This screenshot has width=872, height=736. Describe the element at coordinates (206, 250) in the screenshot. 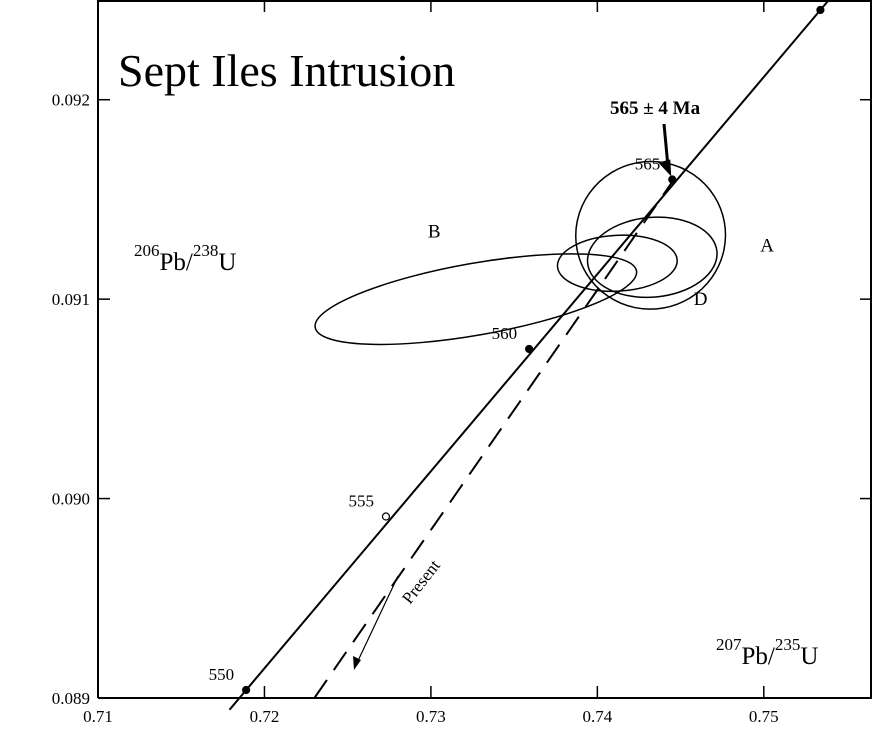

I see `y-axis-label-mass2: 238` at that location.